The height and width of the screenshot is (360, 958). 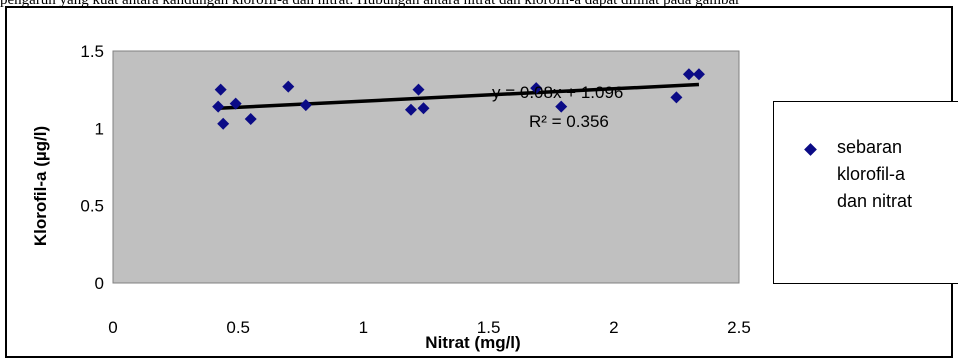 I want to click on x-axis-title: Nitrat (mg/l), so click(x=472, y=342).